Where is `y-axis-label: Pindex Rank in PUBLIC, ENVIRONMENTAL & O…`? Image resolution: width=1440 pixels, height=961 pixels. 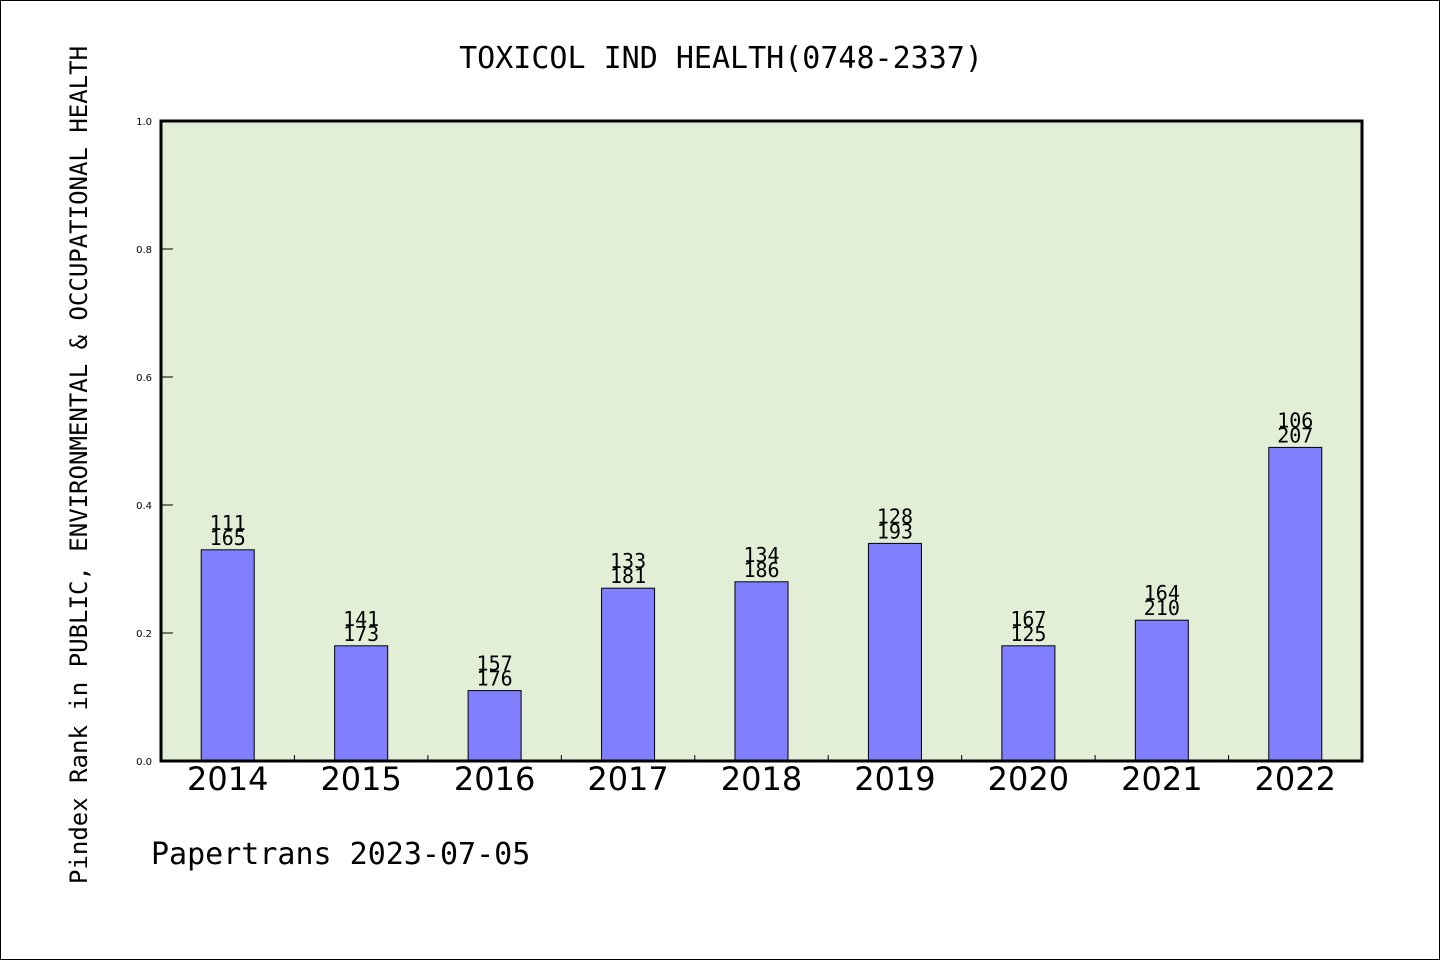 y-axis-label: Pindex Rank in PUBLIC, ENVIRONMENTAL & O… is located at coordinates (79, 465).